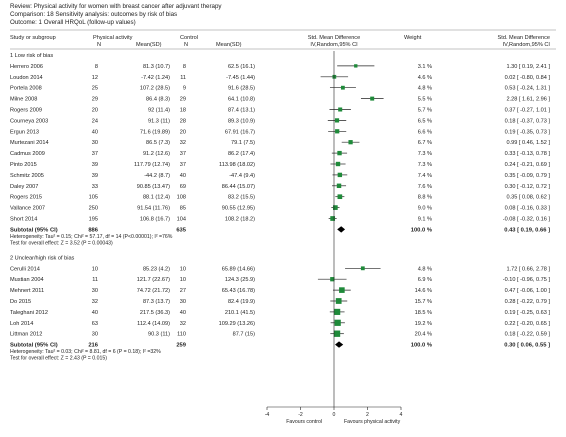  I want to click on weight-value: 15.7 %, so click(423, 302).